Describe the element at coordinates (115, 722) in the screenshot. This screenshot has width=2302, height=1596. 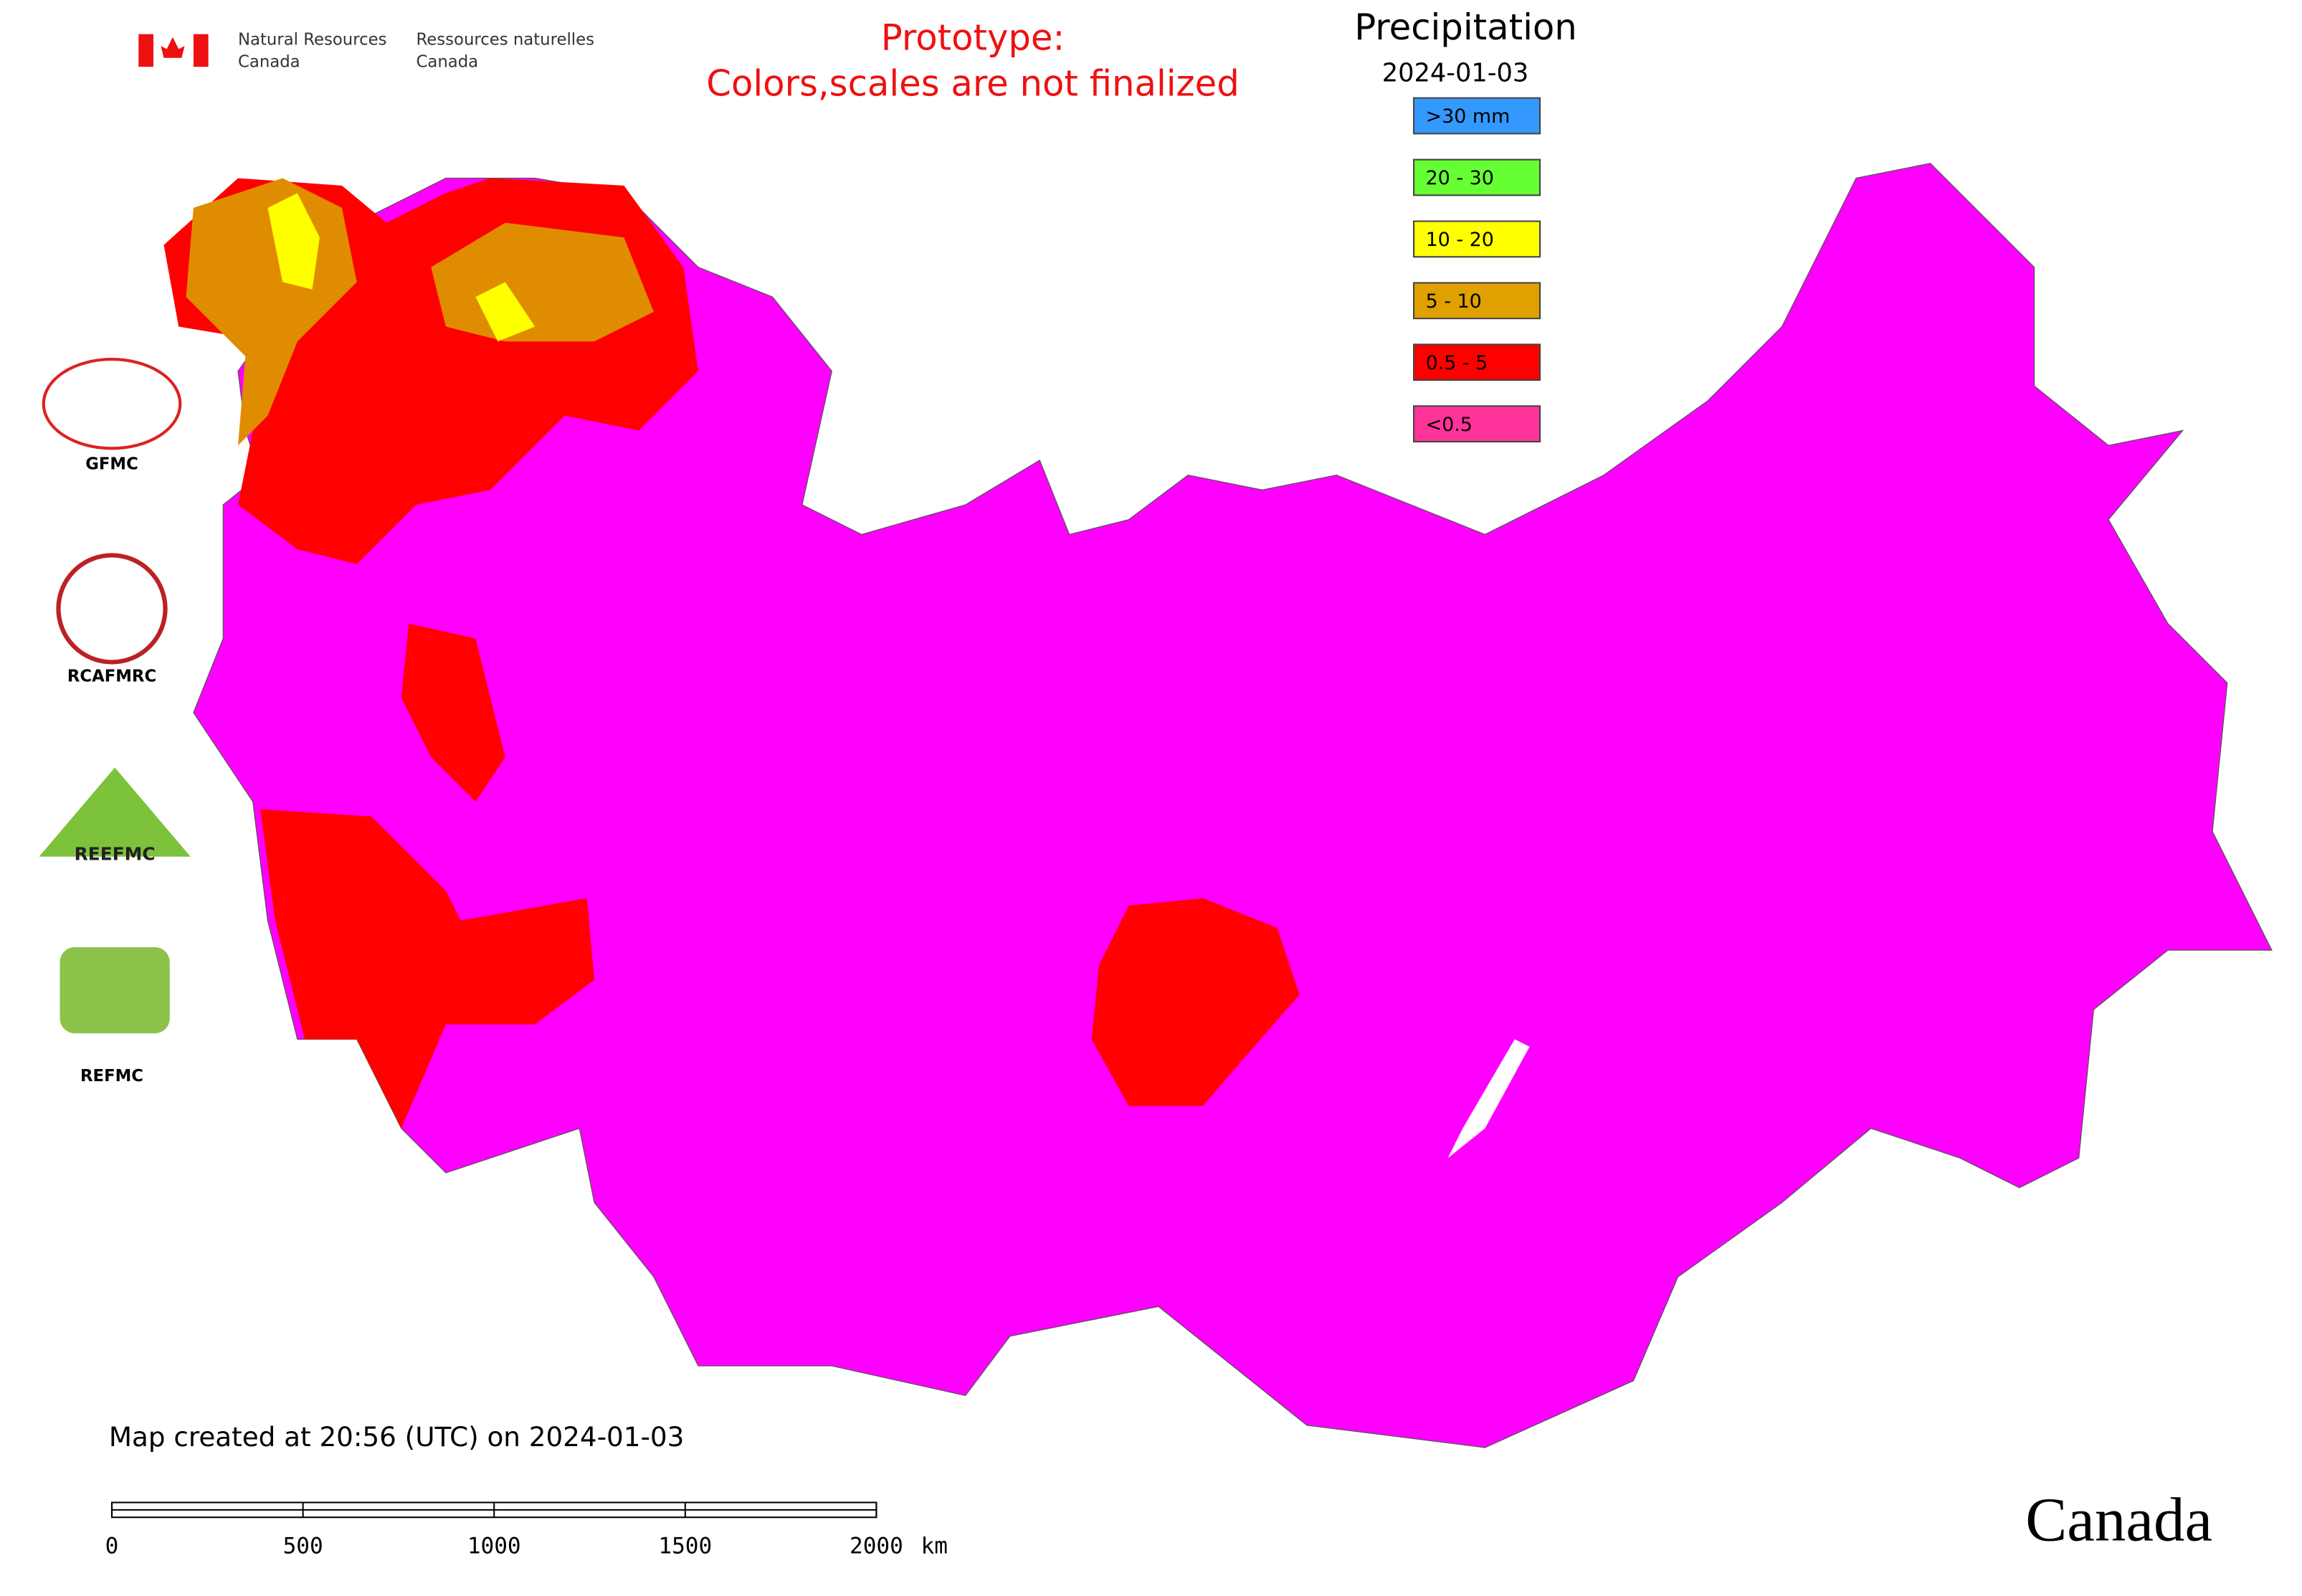
I see `logos: GFMC RCAFMRC REEFMC REFMC` at that location.